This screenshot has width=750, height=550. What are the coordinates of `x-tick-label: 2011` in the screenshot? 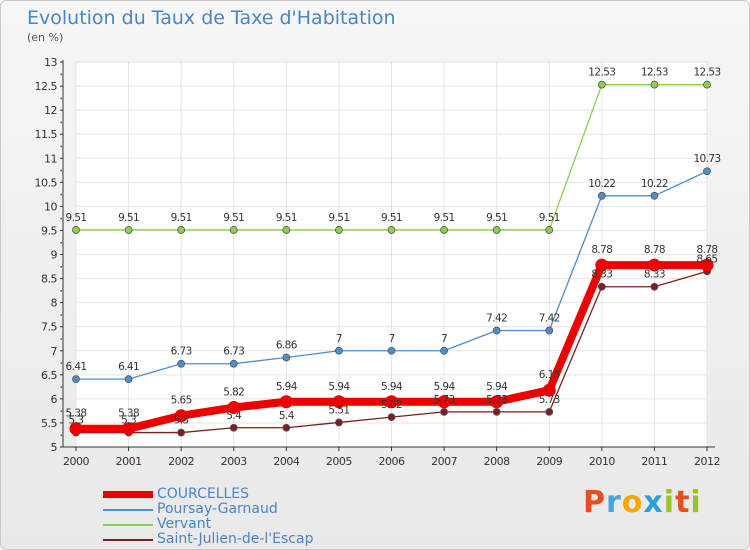 It's located at (654, 461).